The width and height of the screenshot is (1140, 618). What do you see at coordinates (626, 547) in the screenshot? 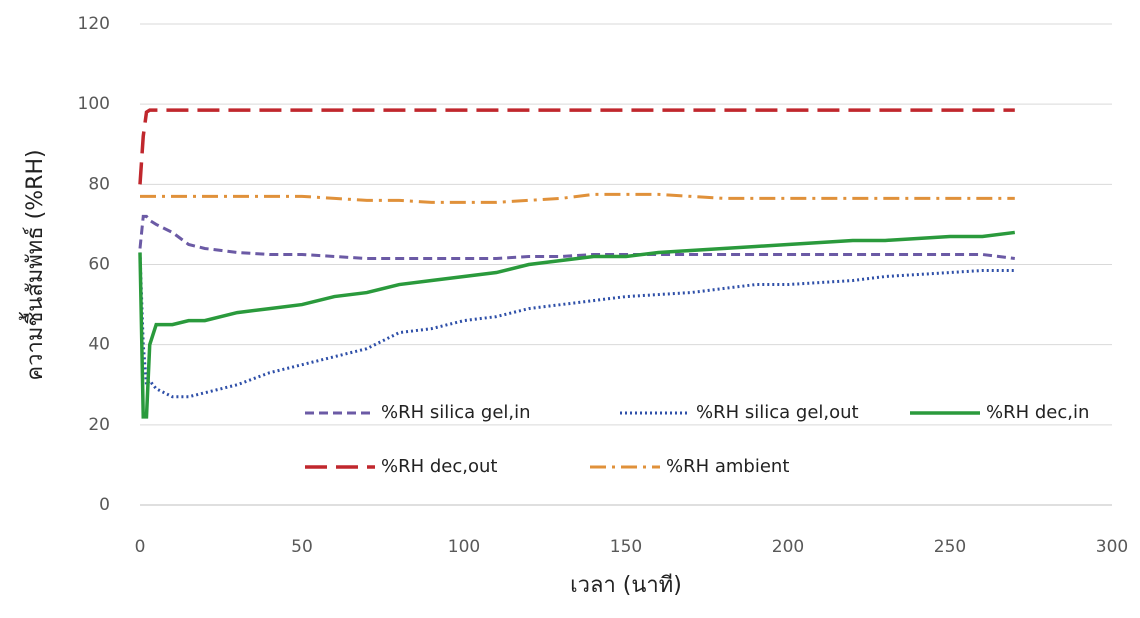
I see `x-tick-label: 150` at bounding box center [626, 547].